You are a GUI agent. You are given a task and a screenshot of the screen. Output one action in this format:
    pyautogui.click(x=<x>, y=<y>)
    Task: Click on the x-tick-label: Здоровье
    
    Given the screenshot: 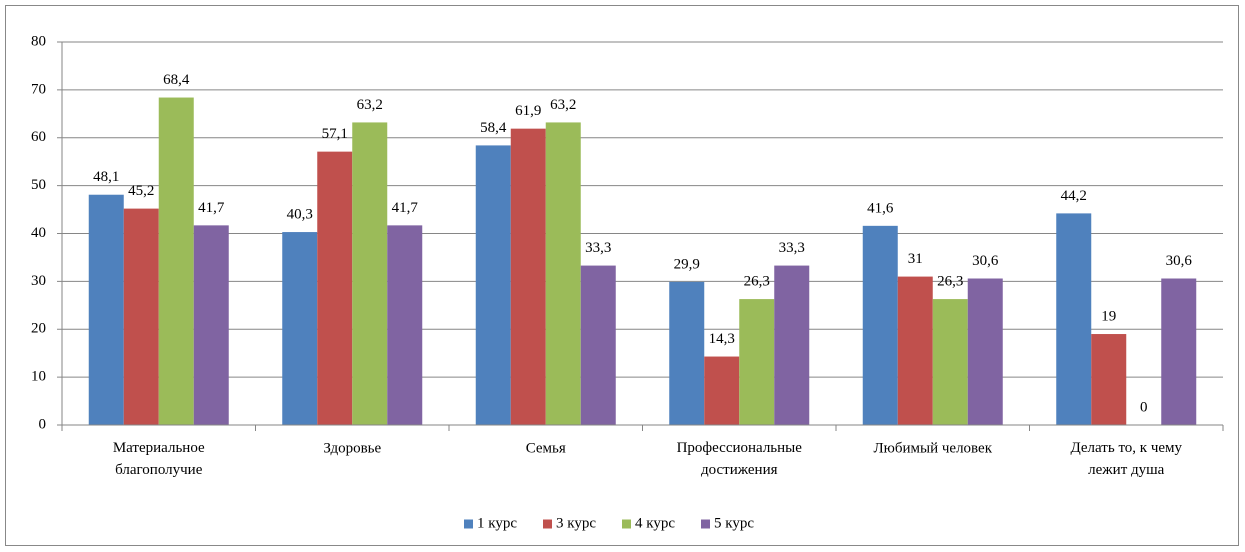 What is the action you would take?
    pyautogui.click(x=352, y=448)
    